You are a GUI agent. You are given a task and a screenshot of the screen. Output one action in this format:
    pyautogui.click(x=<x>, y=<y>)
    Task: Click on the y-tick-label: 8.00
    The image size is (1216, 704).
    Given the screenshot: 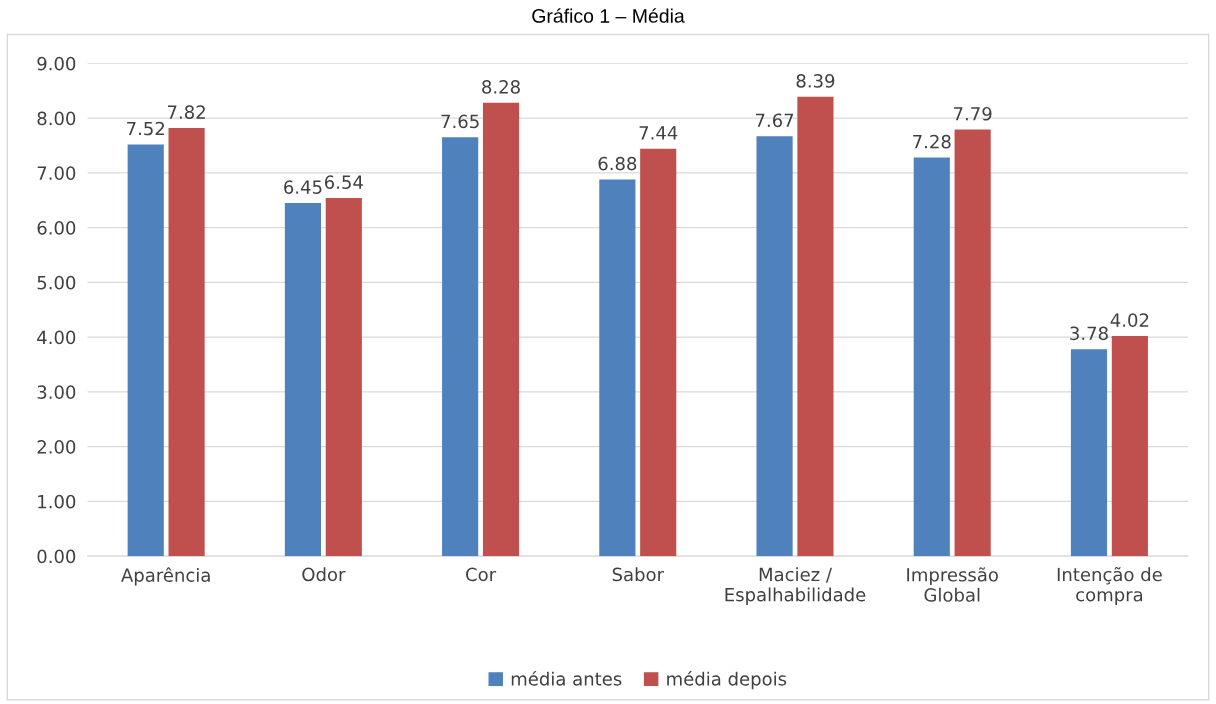 What is the action you would take?
    pyautogui.click(x=56, y=118)
    